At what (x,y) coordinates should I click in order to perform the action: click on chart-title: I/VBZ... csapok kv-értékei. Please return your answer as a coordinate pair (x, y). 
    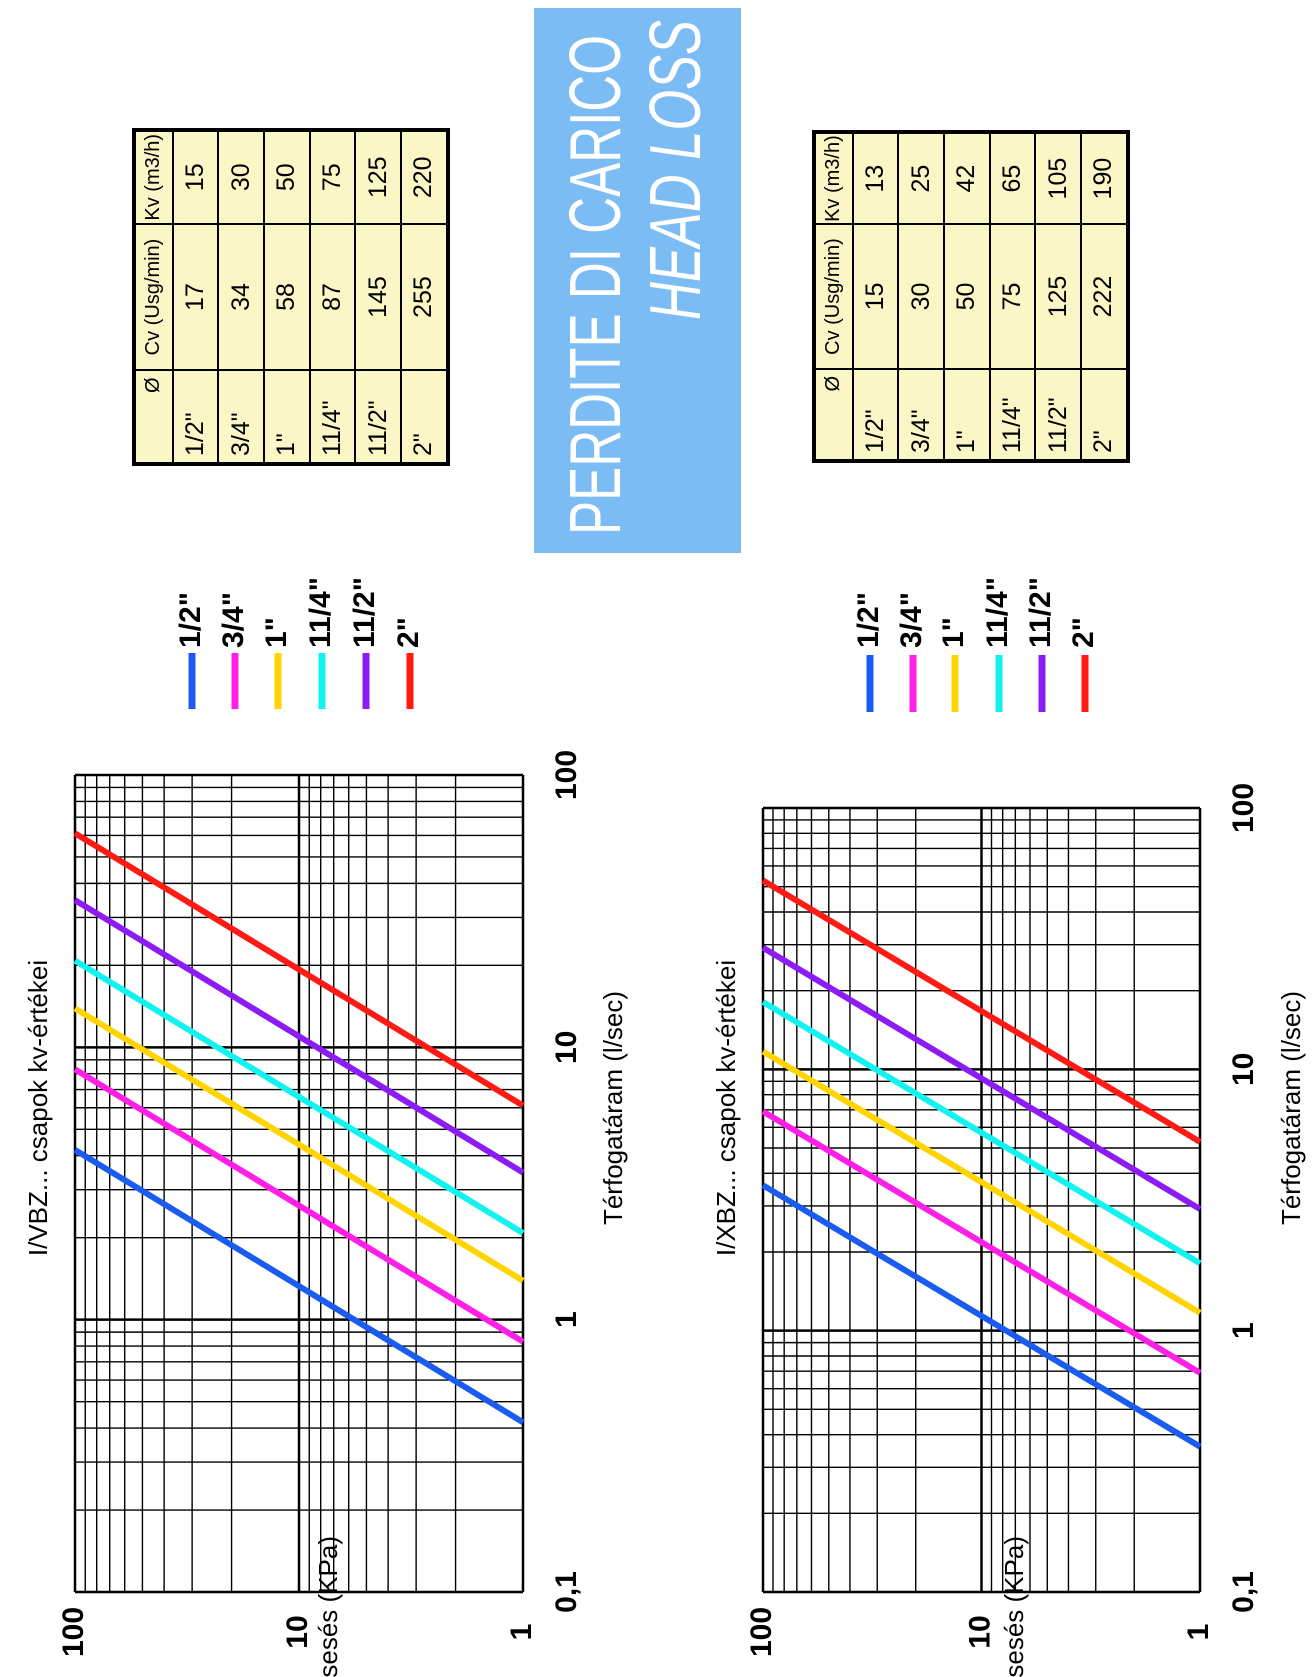
    Looking at the image, I should click on (38, 1108).